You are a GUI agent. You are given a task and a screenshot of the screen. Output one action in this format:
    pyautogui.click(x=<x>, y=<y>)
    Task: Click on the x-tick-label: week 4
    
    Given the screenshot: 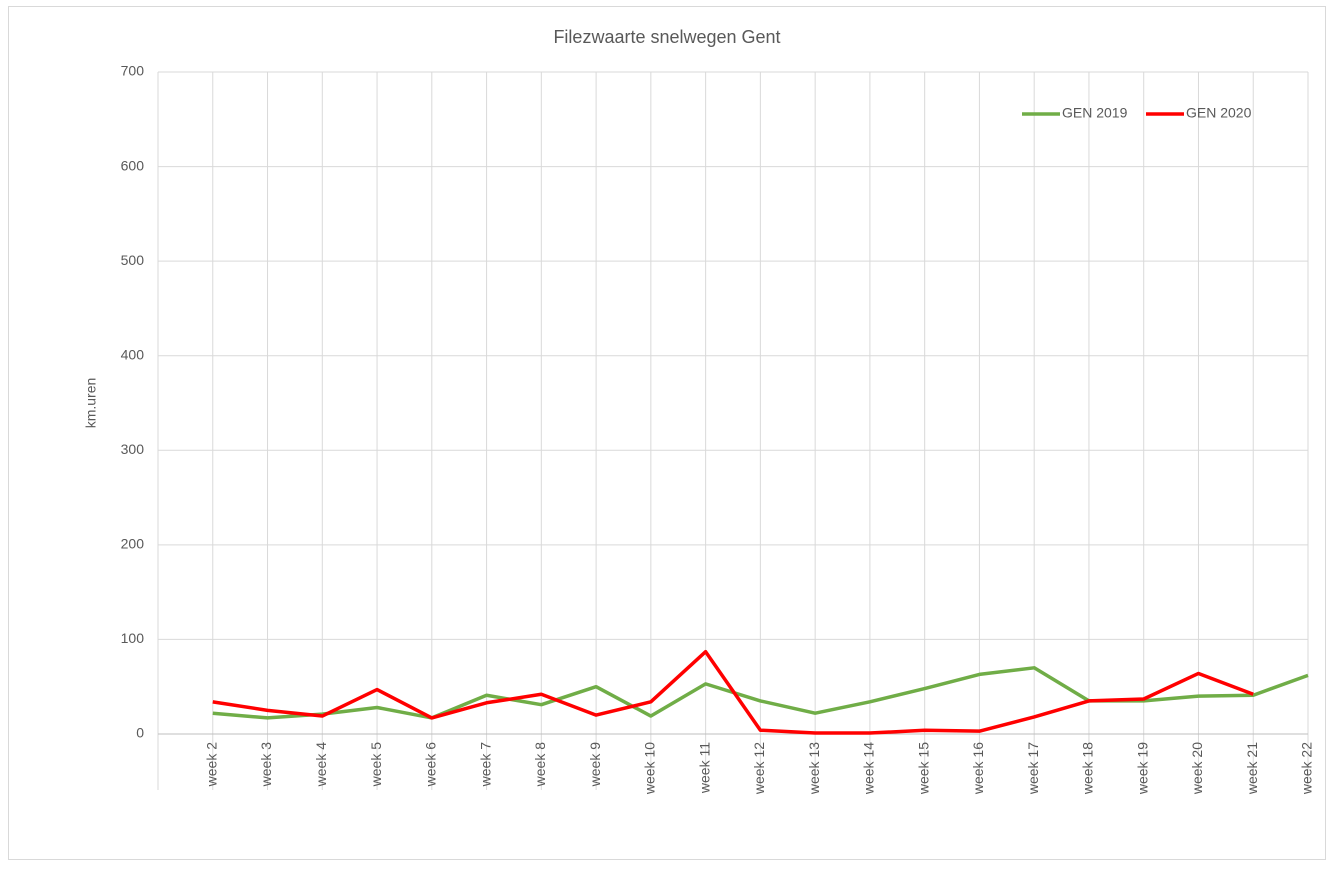 What is the action you would take?
    pyautogui.click(x=321, y=765)
    